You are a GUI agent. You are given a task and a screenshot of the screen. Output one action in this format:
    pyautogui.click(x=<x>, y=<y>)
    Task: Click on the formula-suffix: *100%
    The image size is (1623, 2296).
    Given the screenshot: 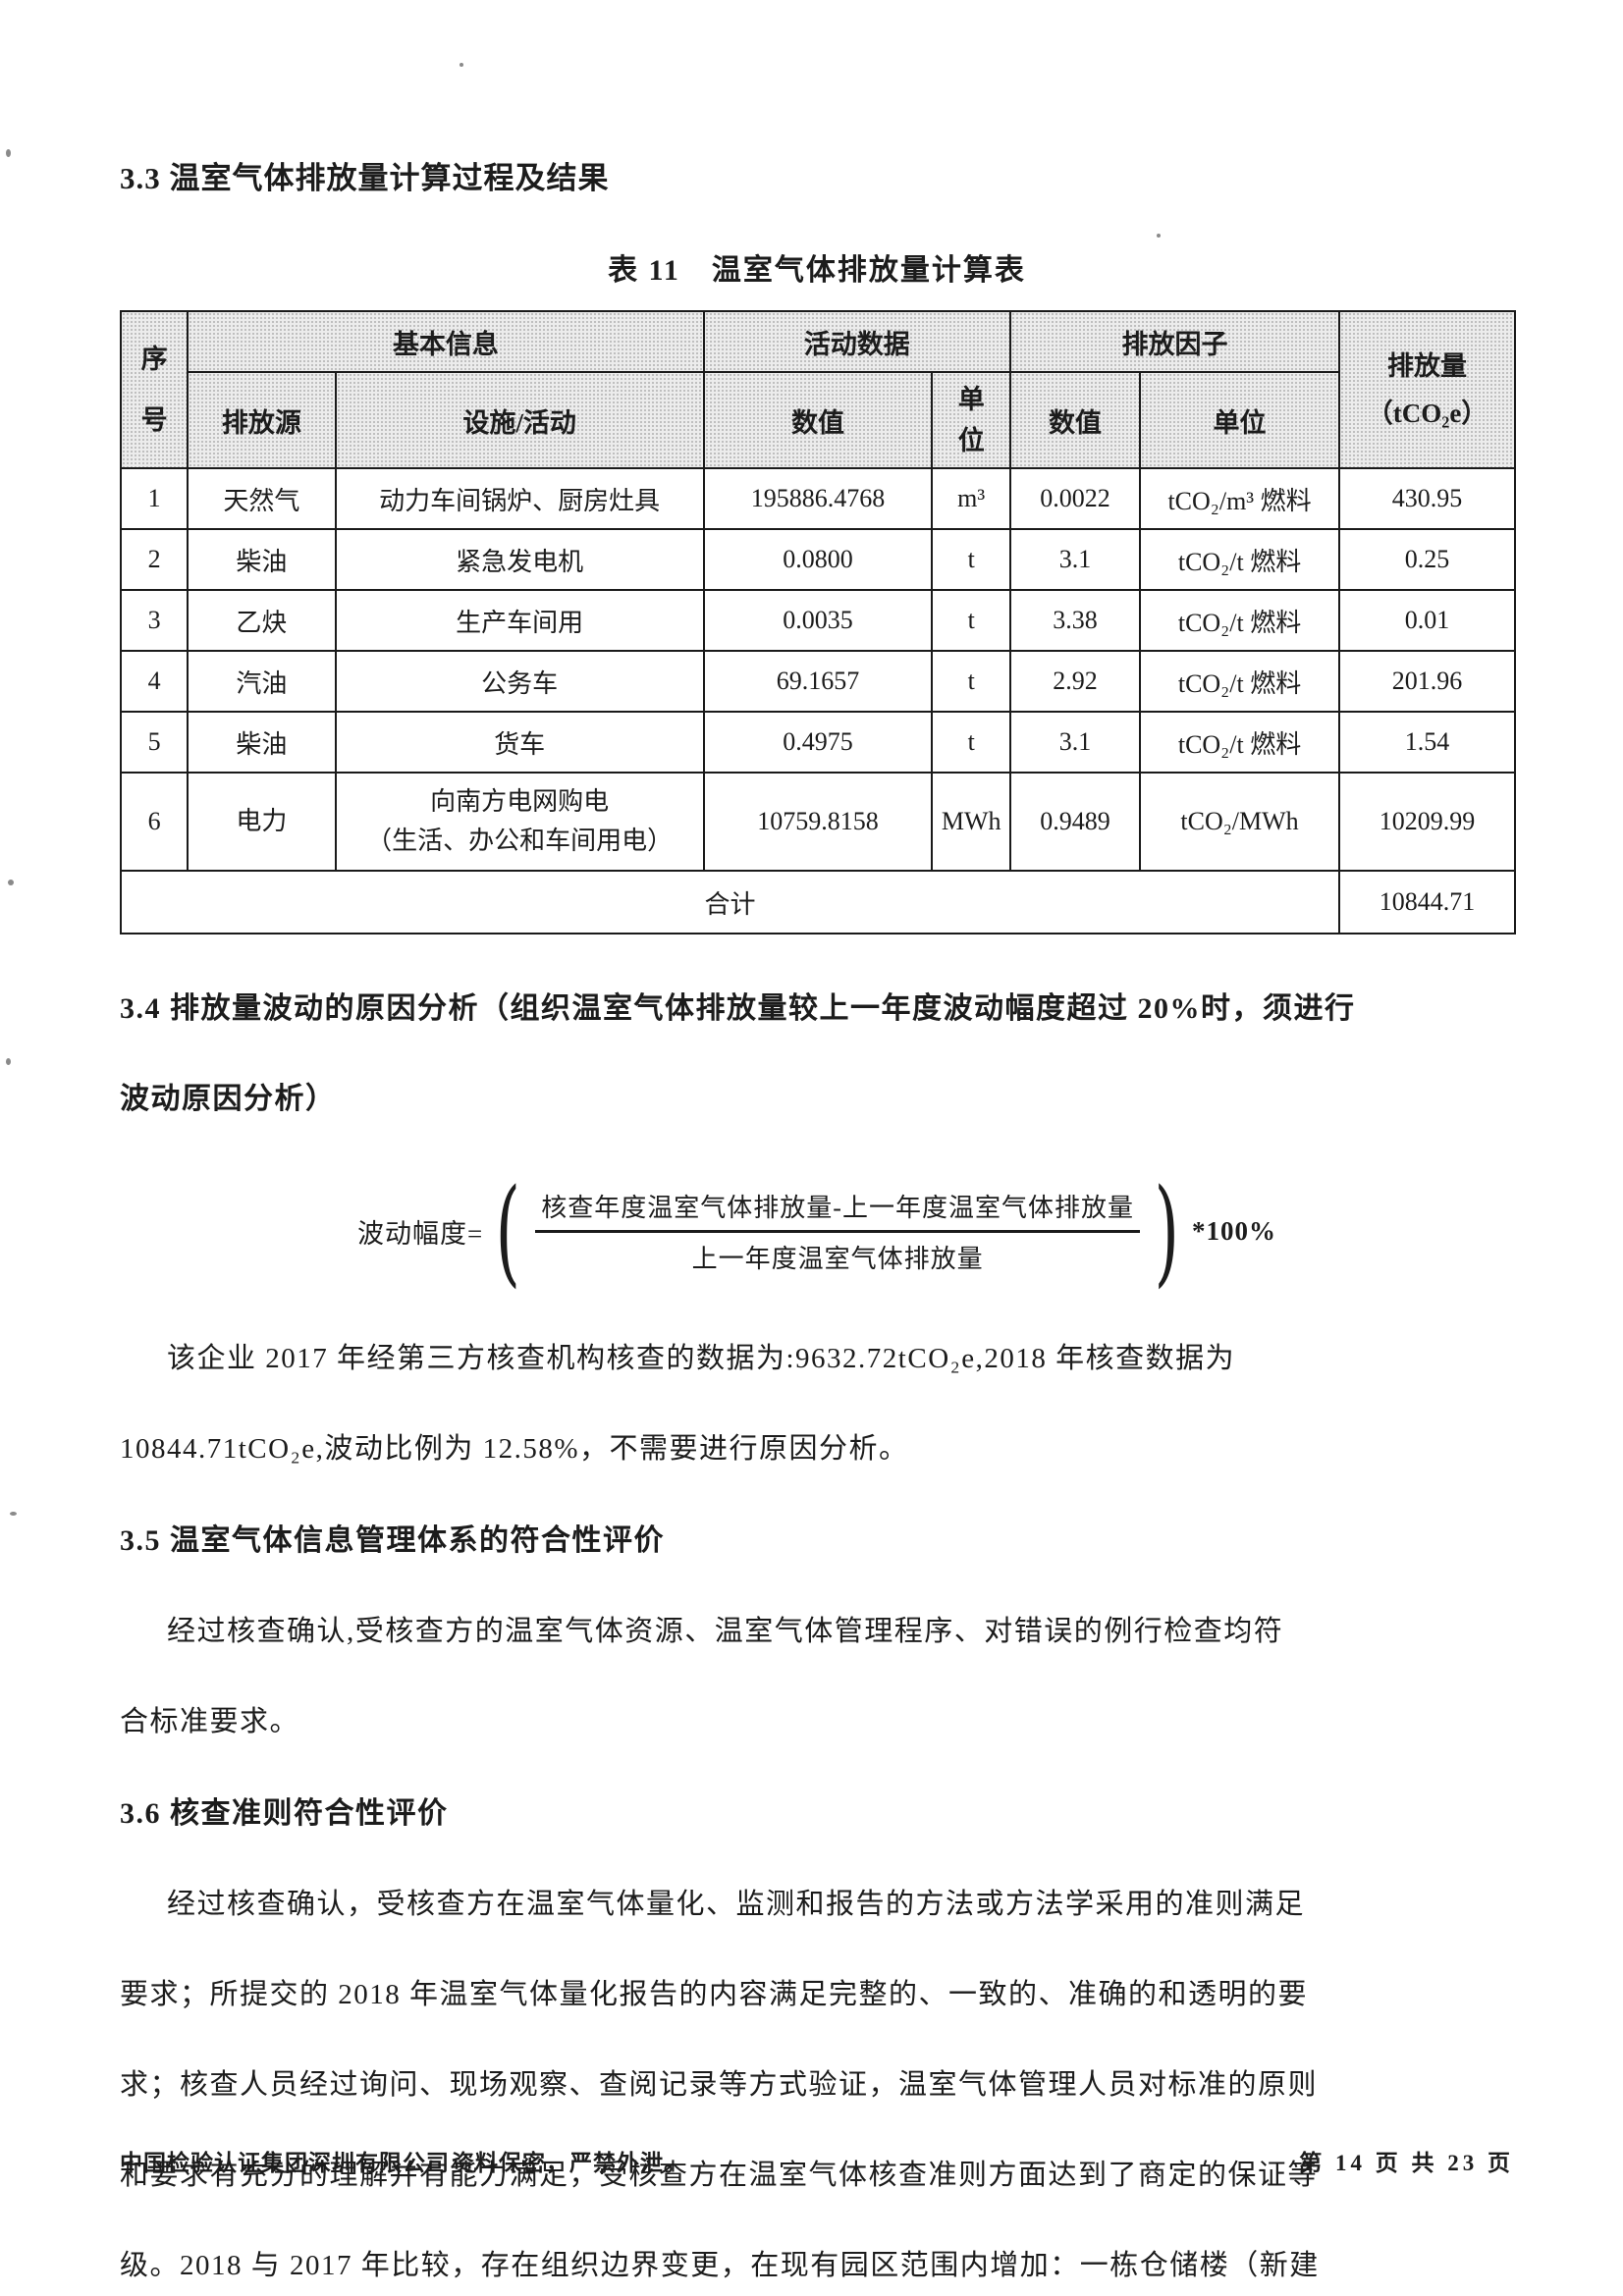 What is the action you would take?
    pyautogui.click(x=1234, y=1230)
    